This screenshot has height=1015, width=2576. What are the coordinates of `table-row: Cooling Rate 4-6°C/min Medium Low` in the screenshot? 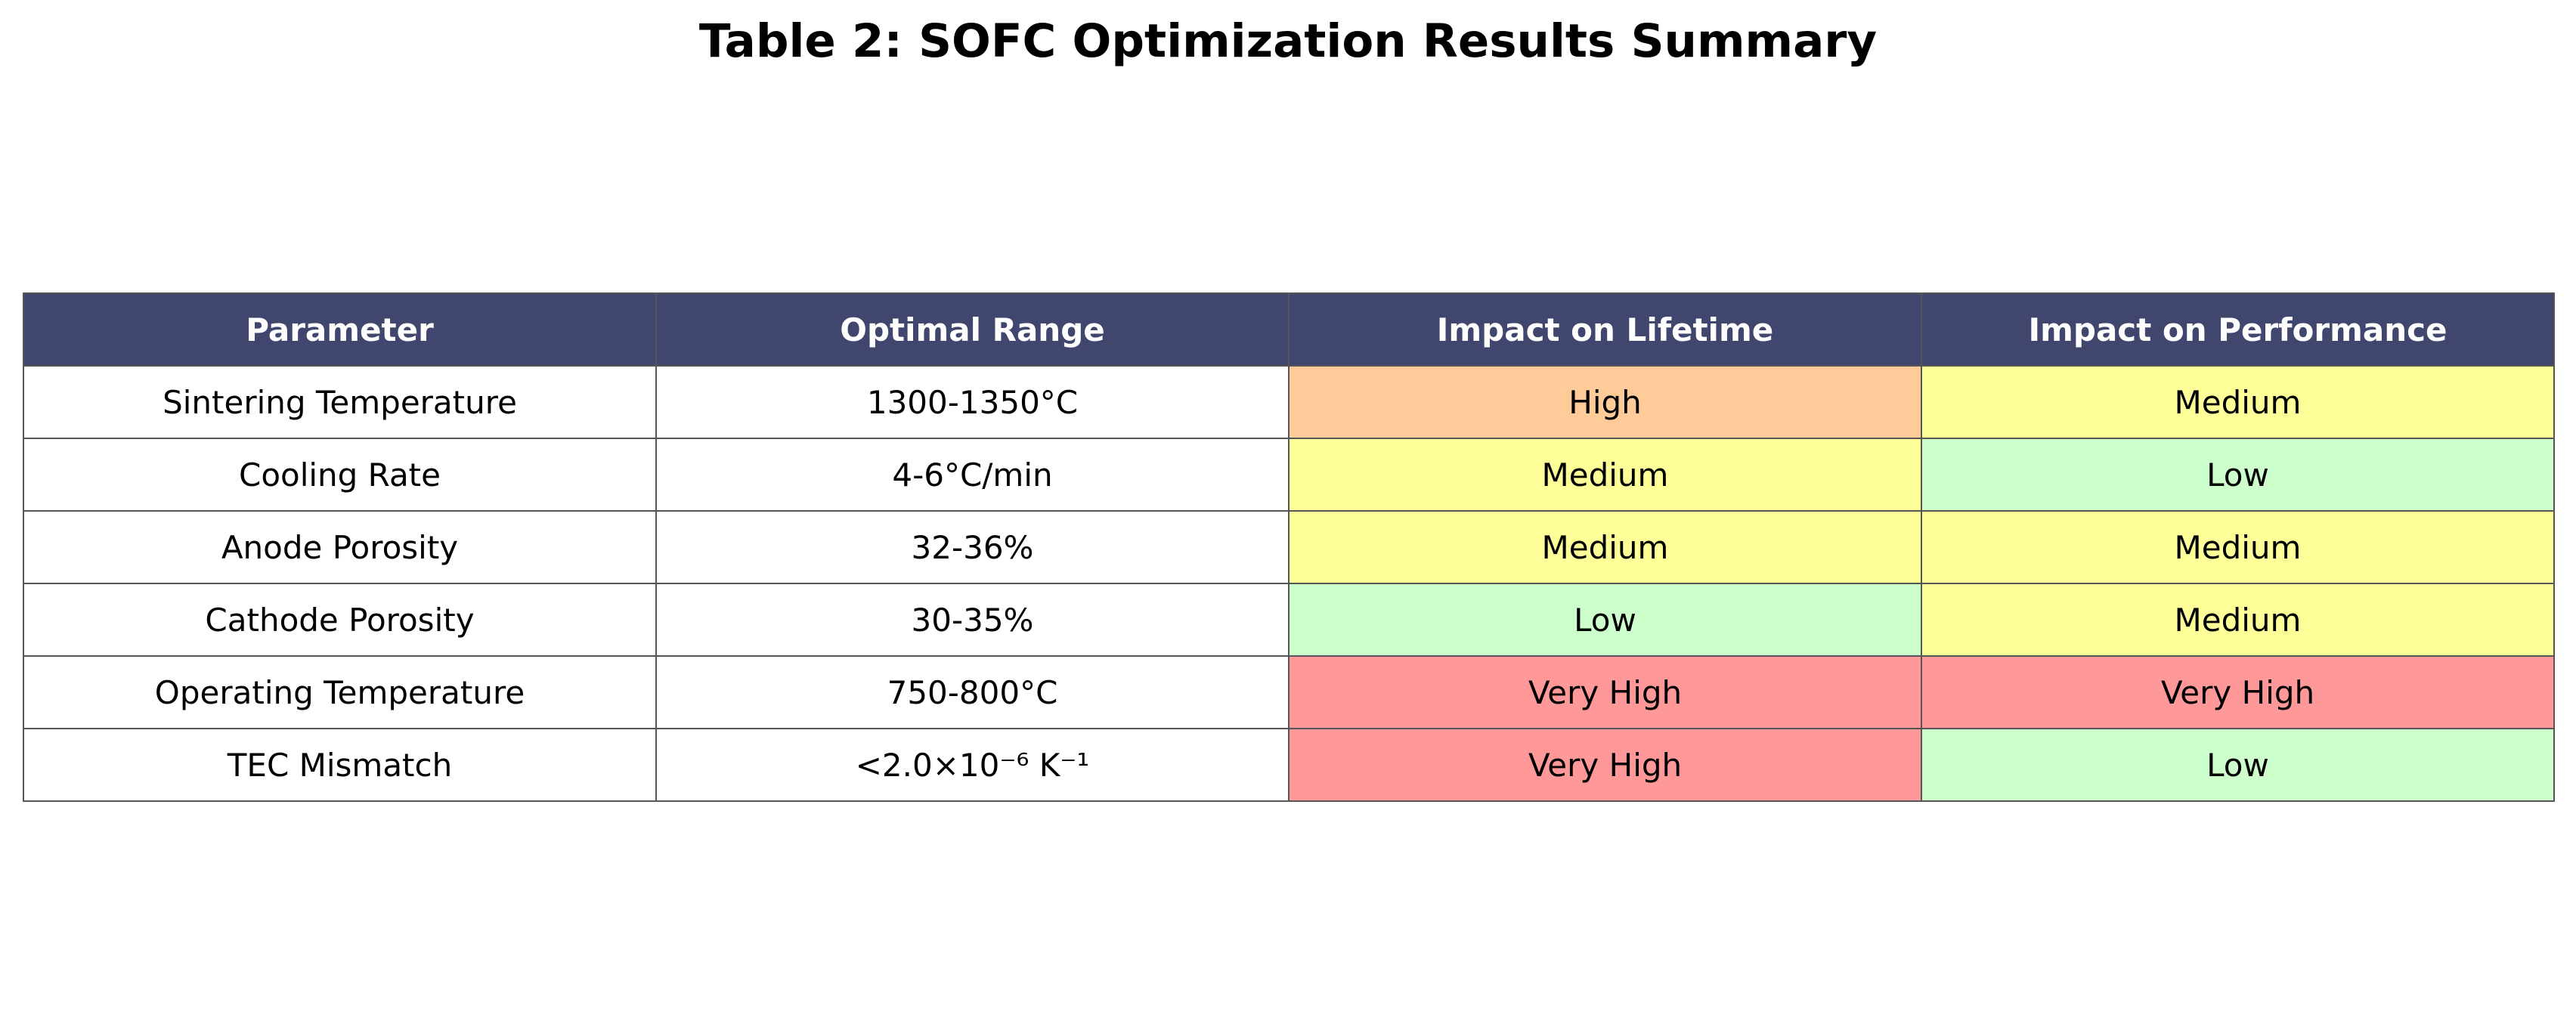 It's located at (1289, 475).